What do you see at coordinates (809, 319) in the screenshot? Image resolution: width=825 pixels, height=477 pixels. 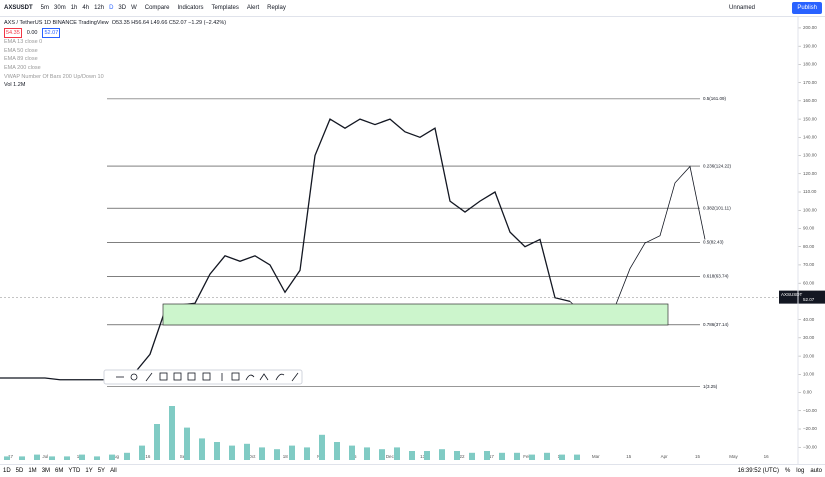 I see `y-tick-label: 40.00` at bounding box center [809, 319].